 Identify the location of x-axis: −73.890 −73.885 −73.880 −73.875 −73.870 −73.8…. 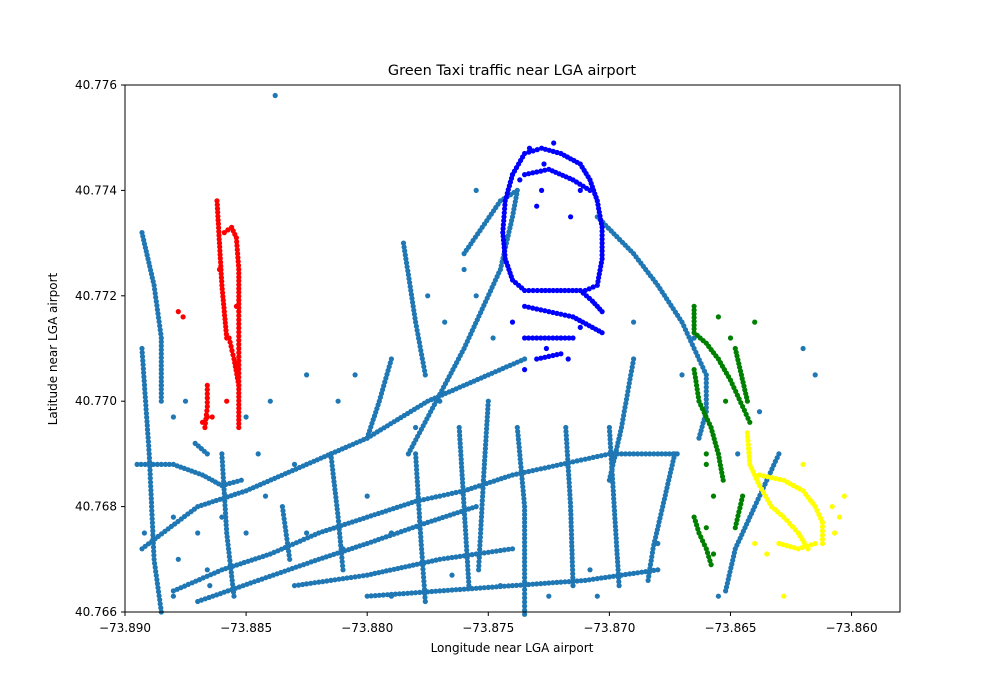
(488, 623).